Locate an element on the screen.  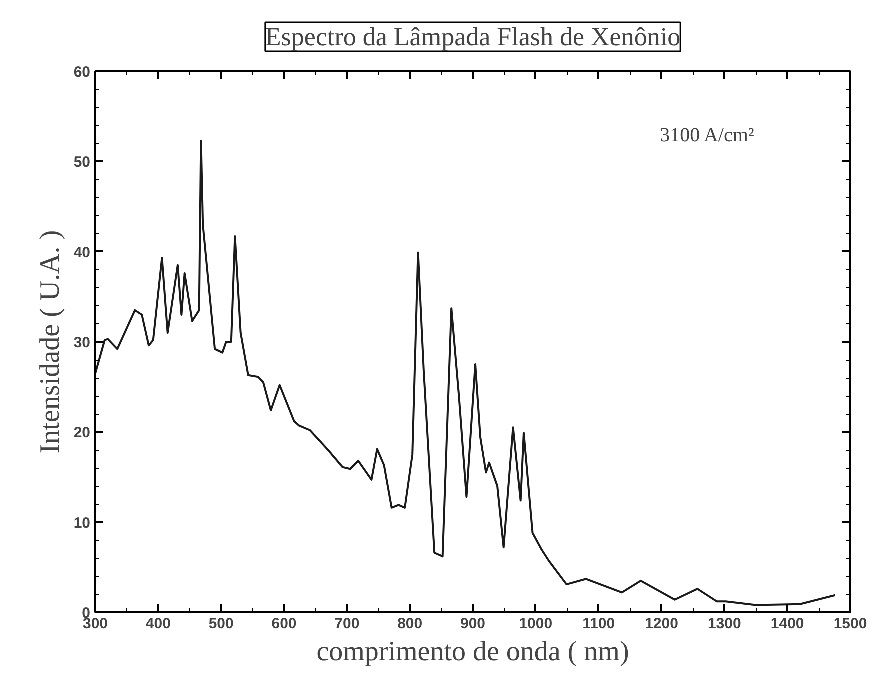
x-tick-label: 1300 is located at coordinates (725, 624).